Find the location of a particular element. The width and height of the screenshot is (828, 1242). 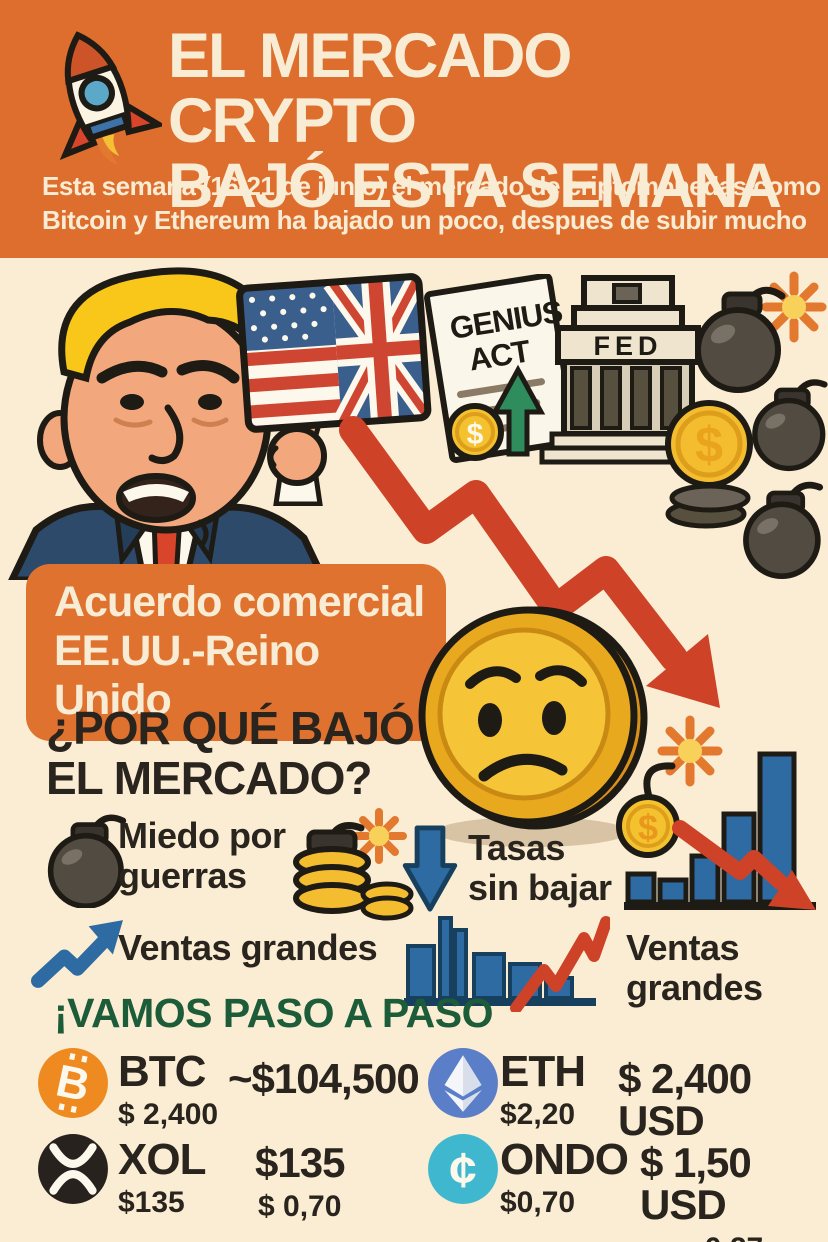

up-arrow-icon is located at coordinates (518, 410).